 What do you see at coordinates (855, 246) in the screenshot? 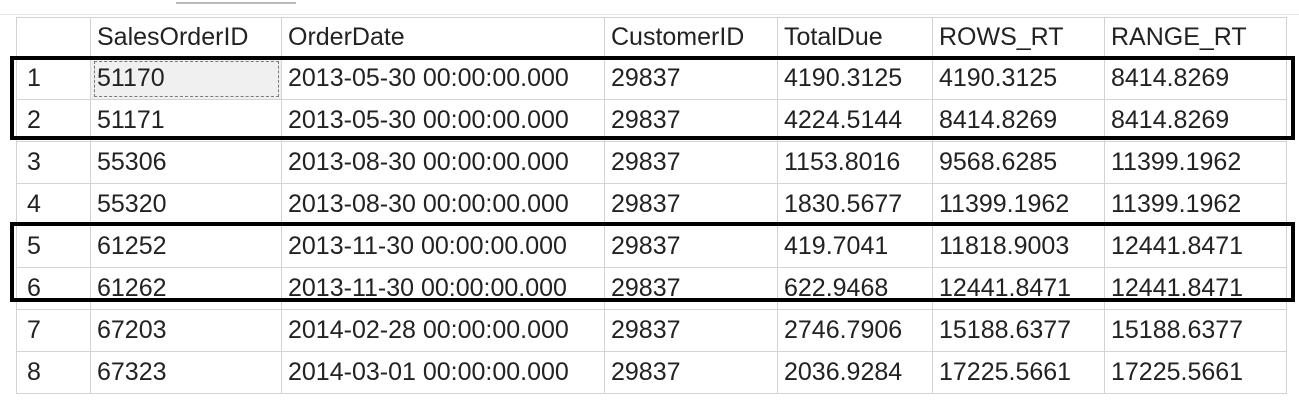
I see `cell-totaldue: 419.7041` at bounding box center [855, 246].